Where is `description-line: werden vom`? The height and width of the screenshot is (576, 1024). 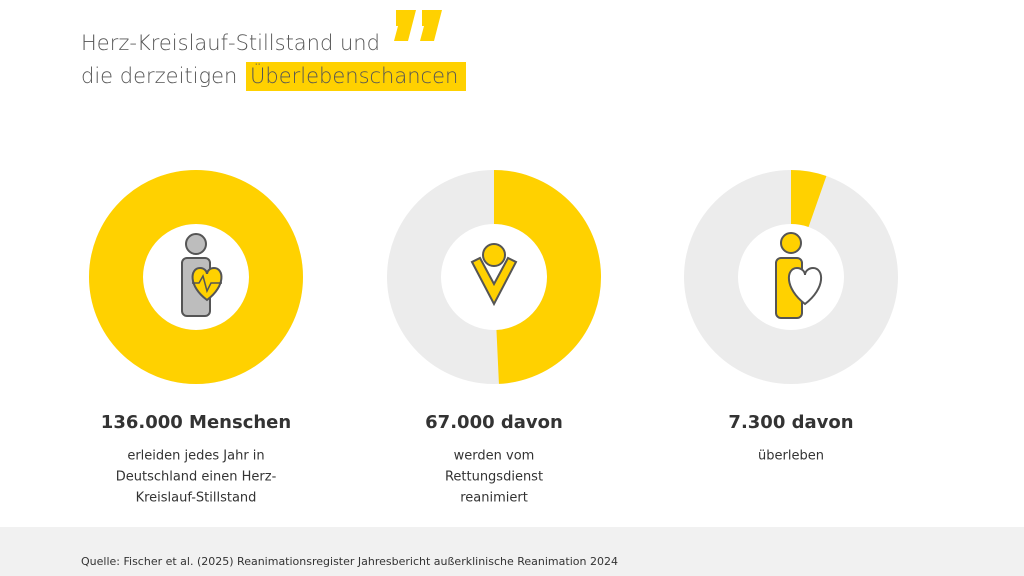 description-line: werden vom is located at coordinates (494, 456).